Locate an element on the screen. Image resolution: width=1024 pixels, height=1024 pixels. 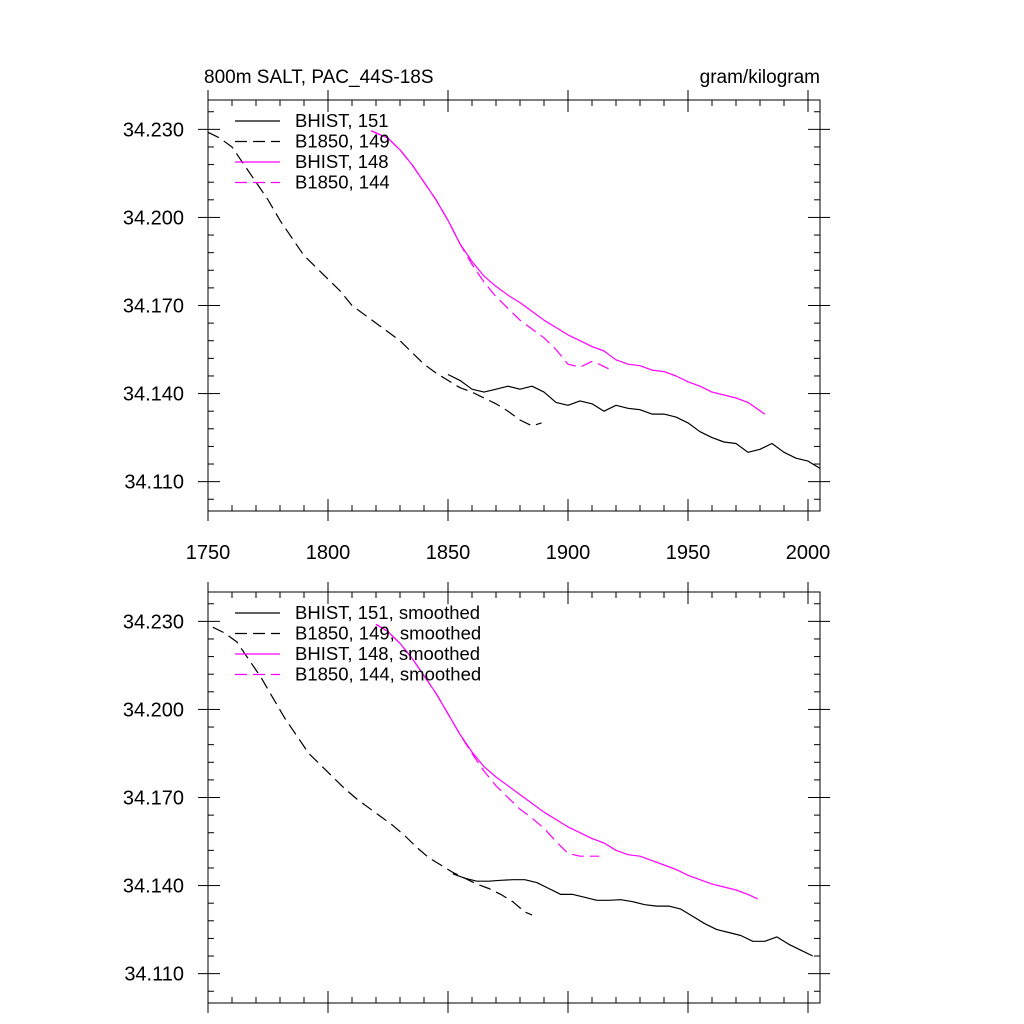
legend-label-4: B1850, 144, smoothed is located at coordinates (388, 674).